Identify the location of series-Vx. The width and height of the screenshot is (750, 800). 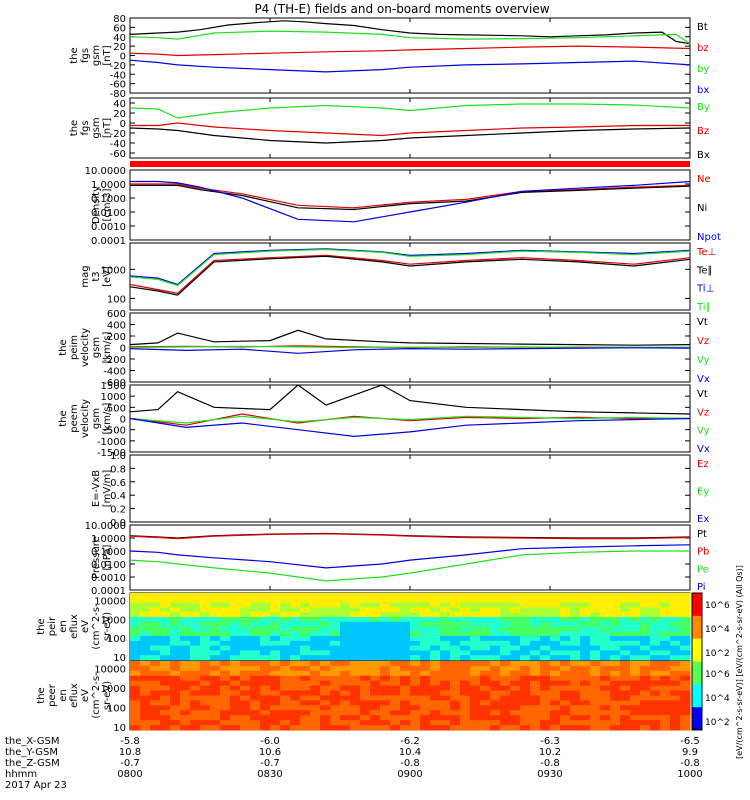
(410, 350).